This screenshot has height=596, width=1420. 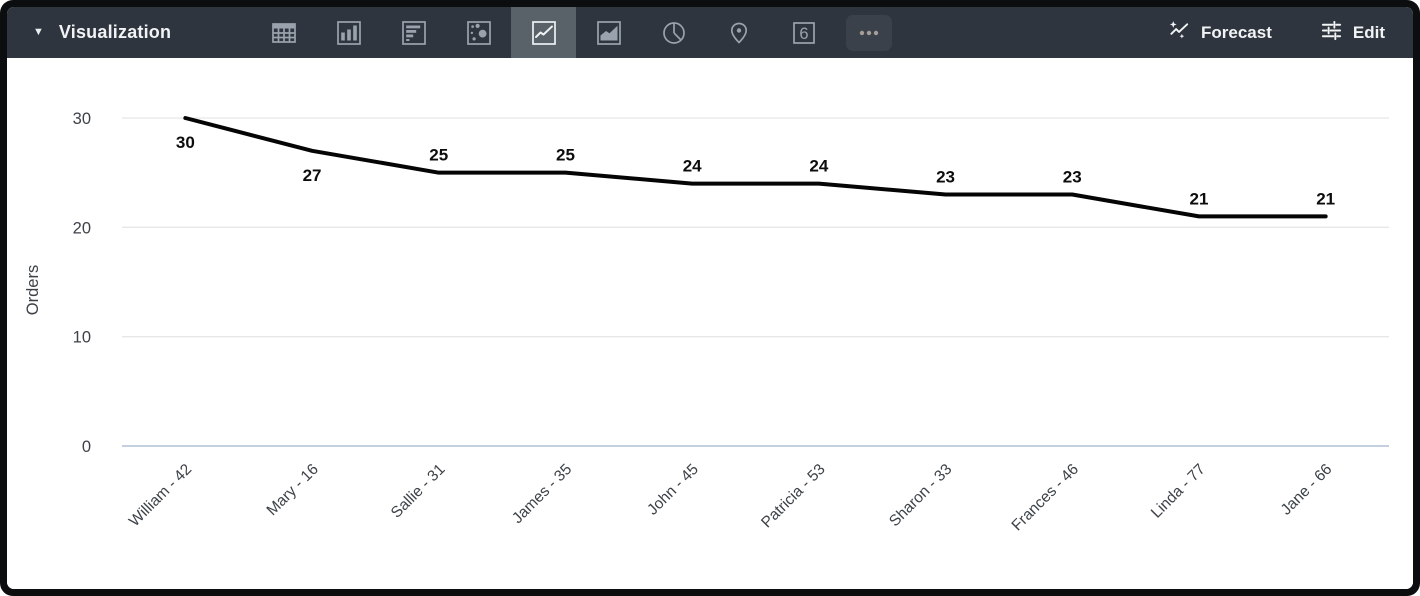 I want to click on data-label: 30, so click(x=185, y=142).